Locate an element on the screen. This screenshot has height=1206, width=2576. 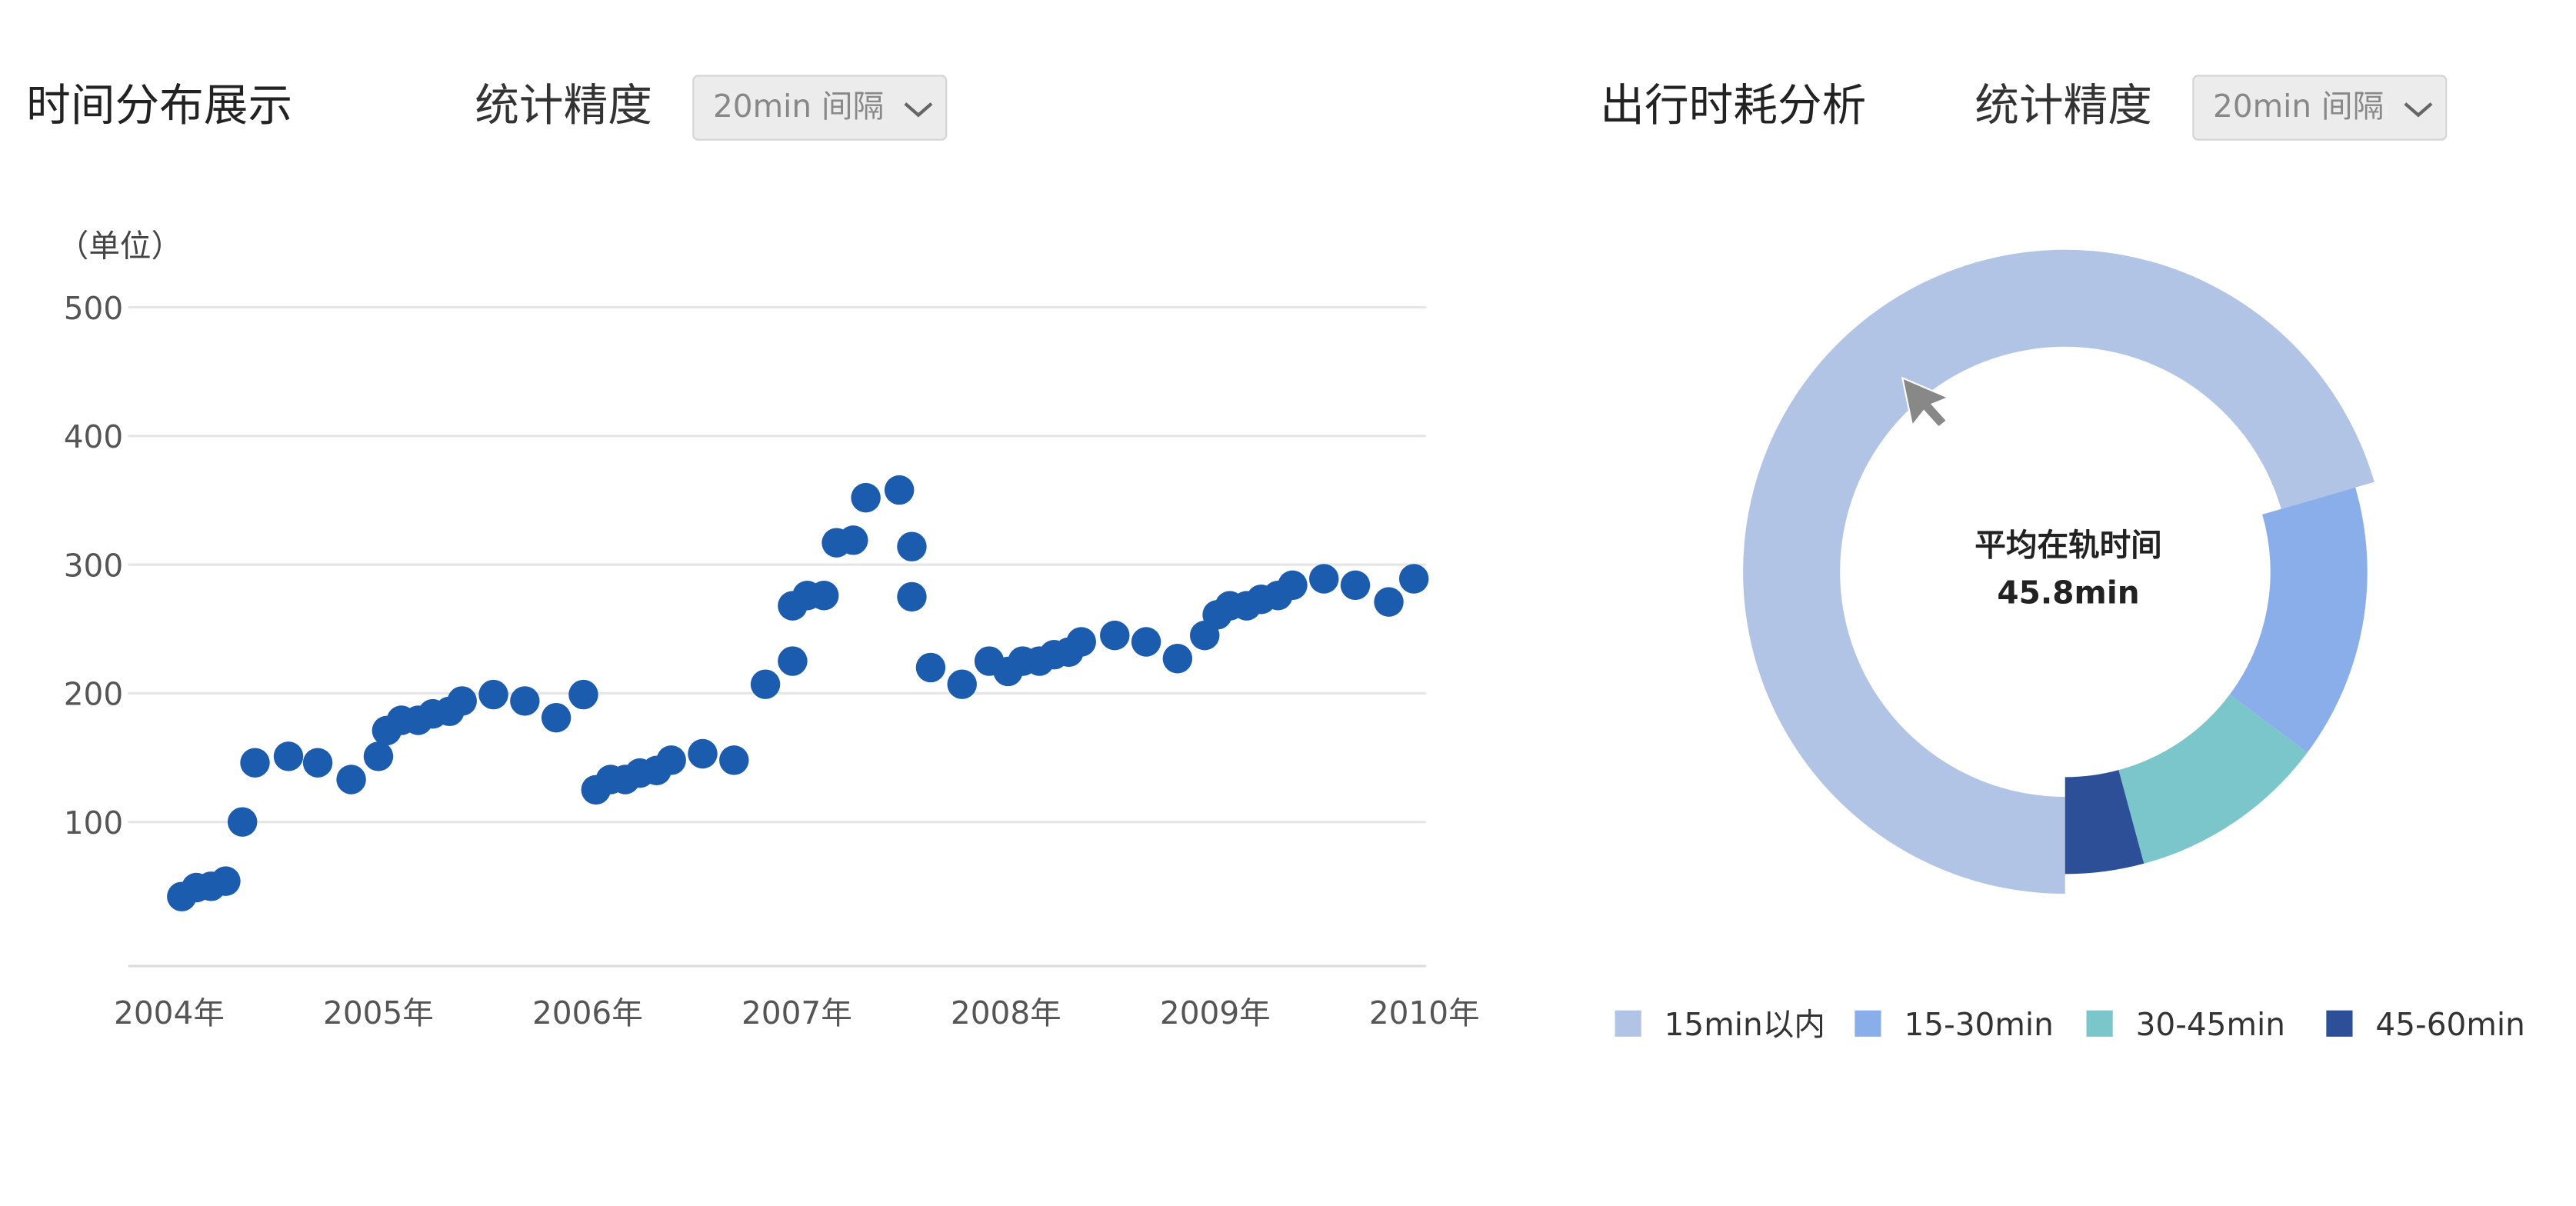
x-tick-label: 2009年 is located at coordinates (1215, 1012).